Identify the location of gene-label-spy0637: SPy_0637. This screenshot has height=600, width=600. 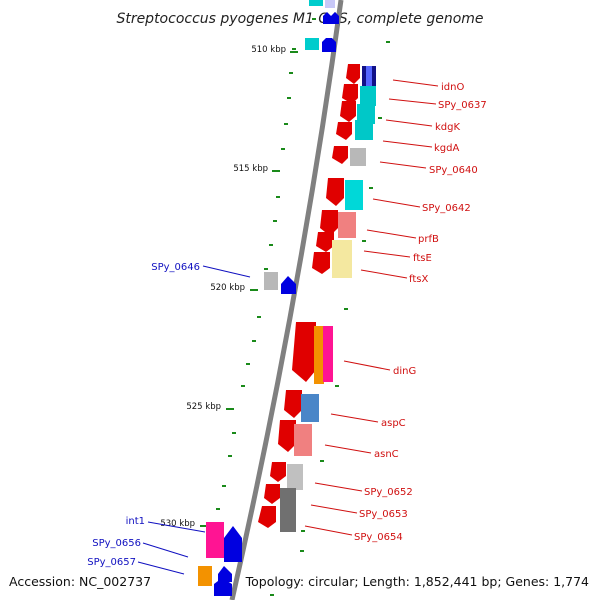
(462, 105).